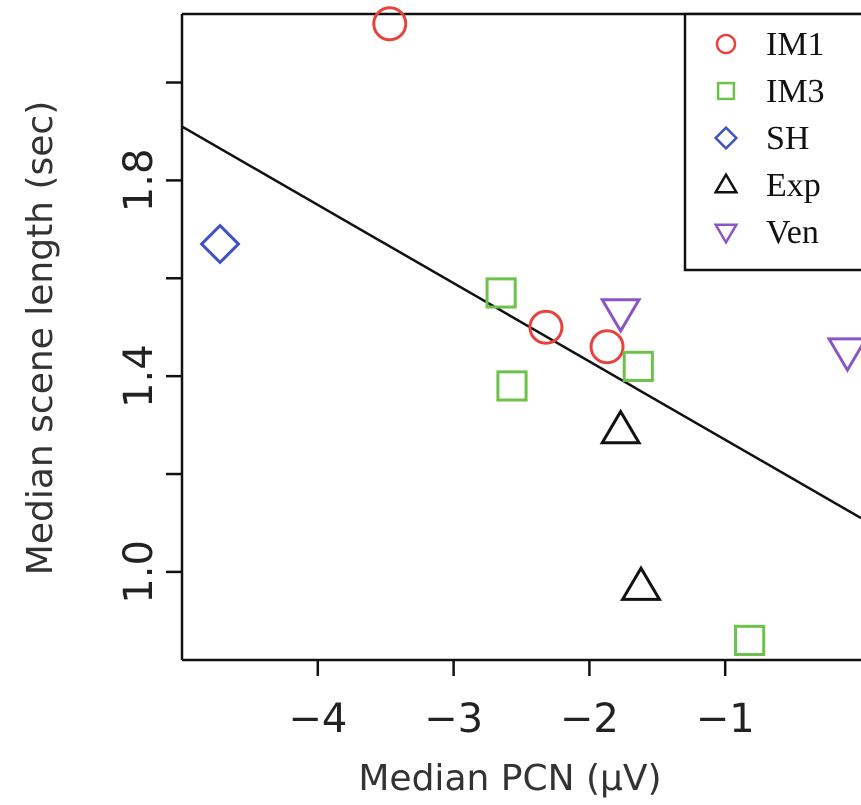  Describe the element at coordinates (139, 376) in the screenshot. I see `y-tick-label: 1.4` at that location.